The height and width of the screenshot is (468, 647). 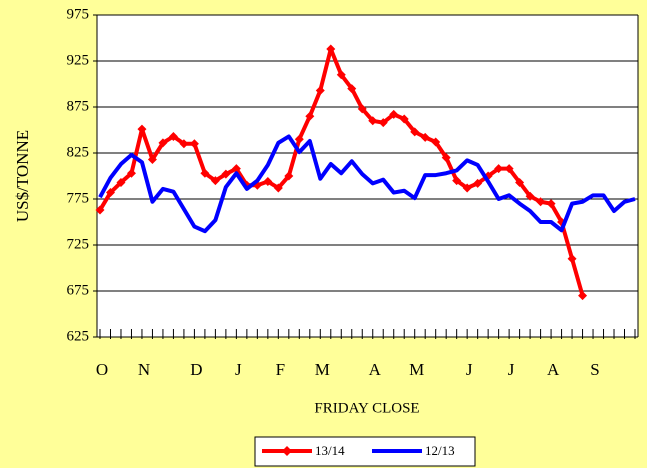 I want to click on x-tick-label: O, so click(x=102, y=369).